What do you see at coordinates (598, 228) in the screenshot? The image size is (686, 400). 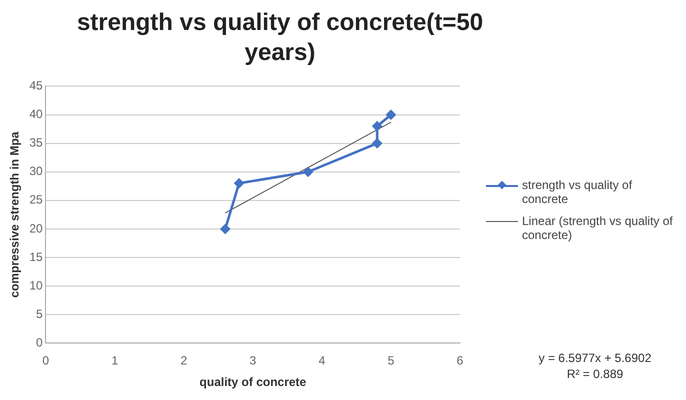 I see `legend-label: Linear (strength vs quality of concrete)` at bounding box center [598, 228].